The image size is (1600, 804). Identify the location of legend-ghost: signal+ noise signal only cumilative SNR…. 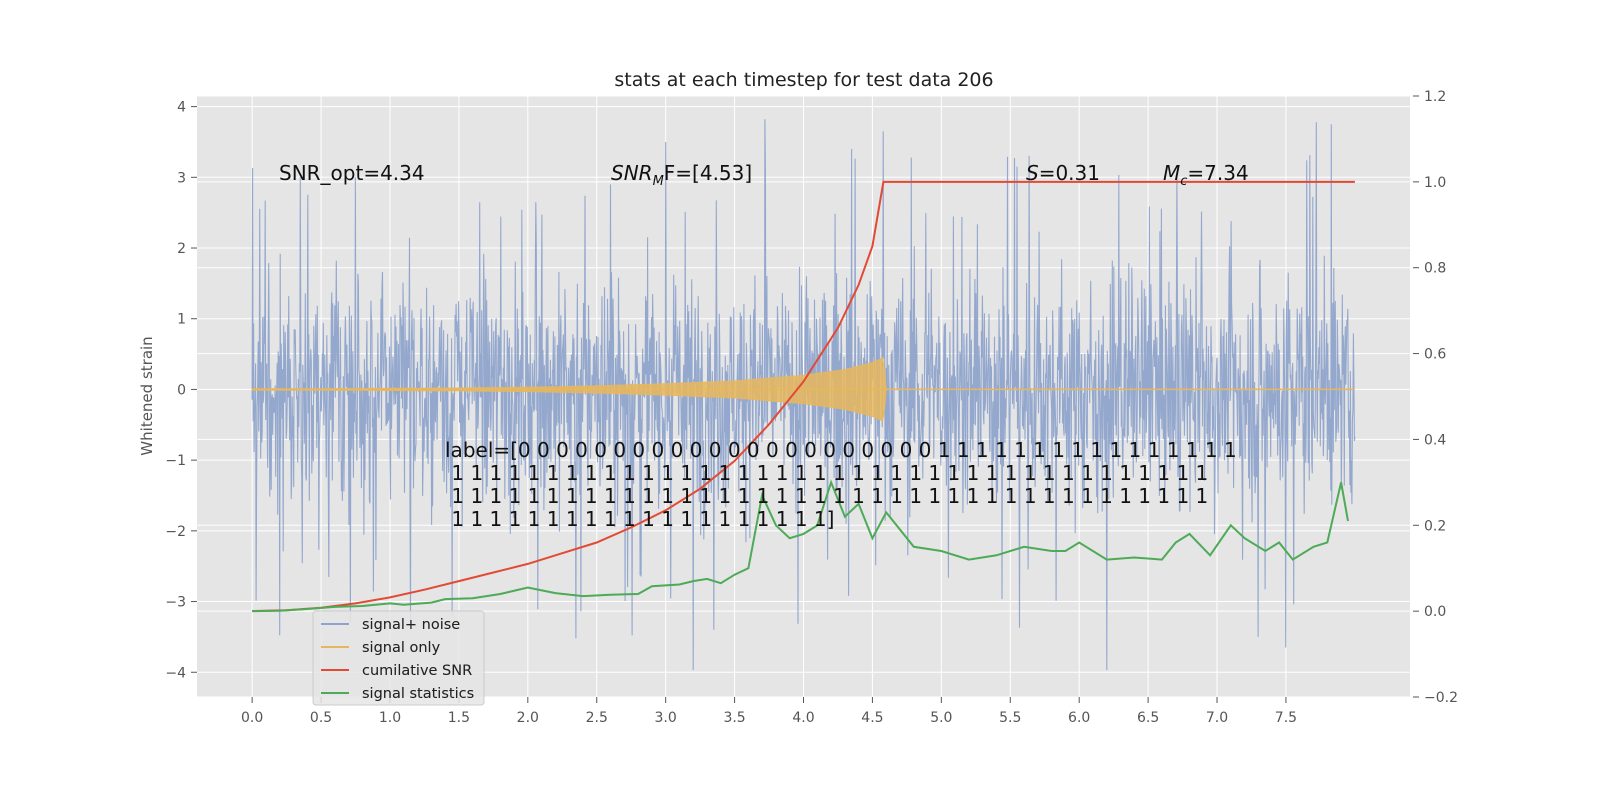
(418, 659).